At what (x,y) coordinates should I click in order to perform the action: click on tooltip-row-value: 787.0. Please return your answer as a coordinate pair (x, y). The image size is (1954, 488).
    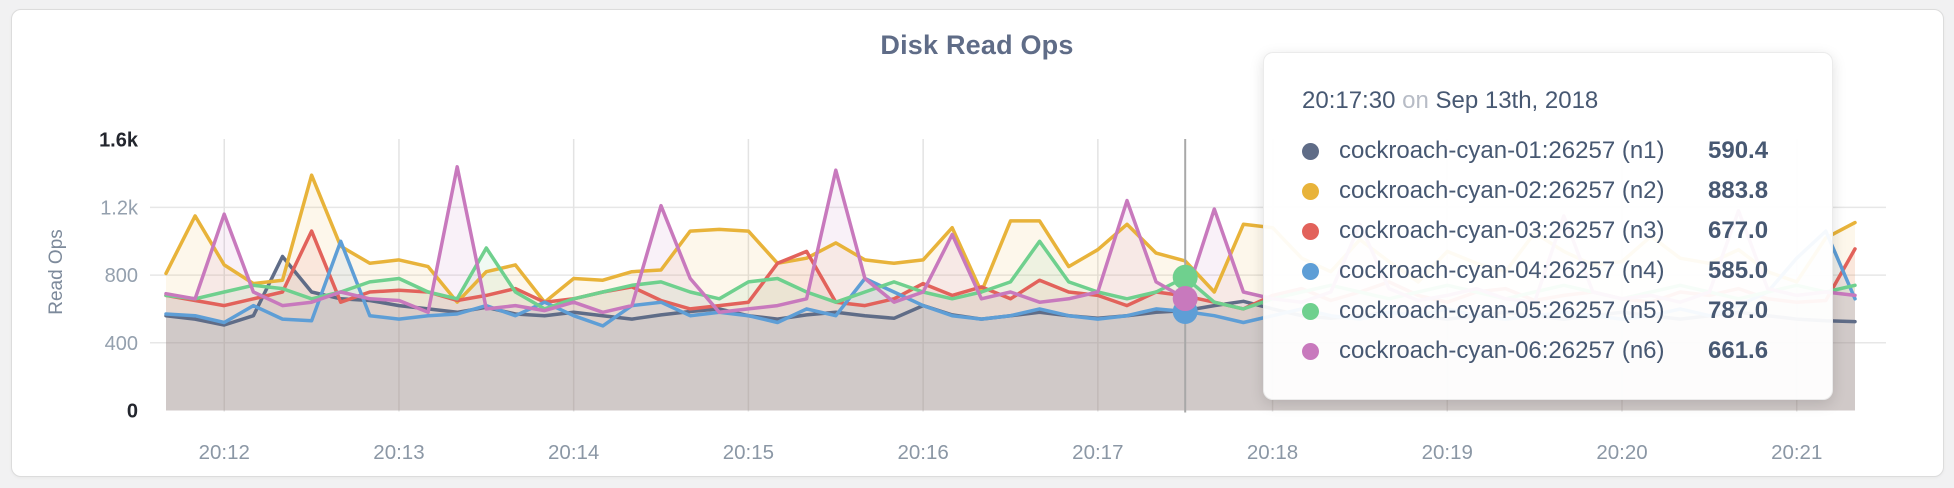
    Looking at the image, I should click on (1738, 310).